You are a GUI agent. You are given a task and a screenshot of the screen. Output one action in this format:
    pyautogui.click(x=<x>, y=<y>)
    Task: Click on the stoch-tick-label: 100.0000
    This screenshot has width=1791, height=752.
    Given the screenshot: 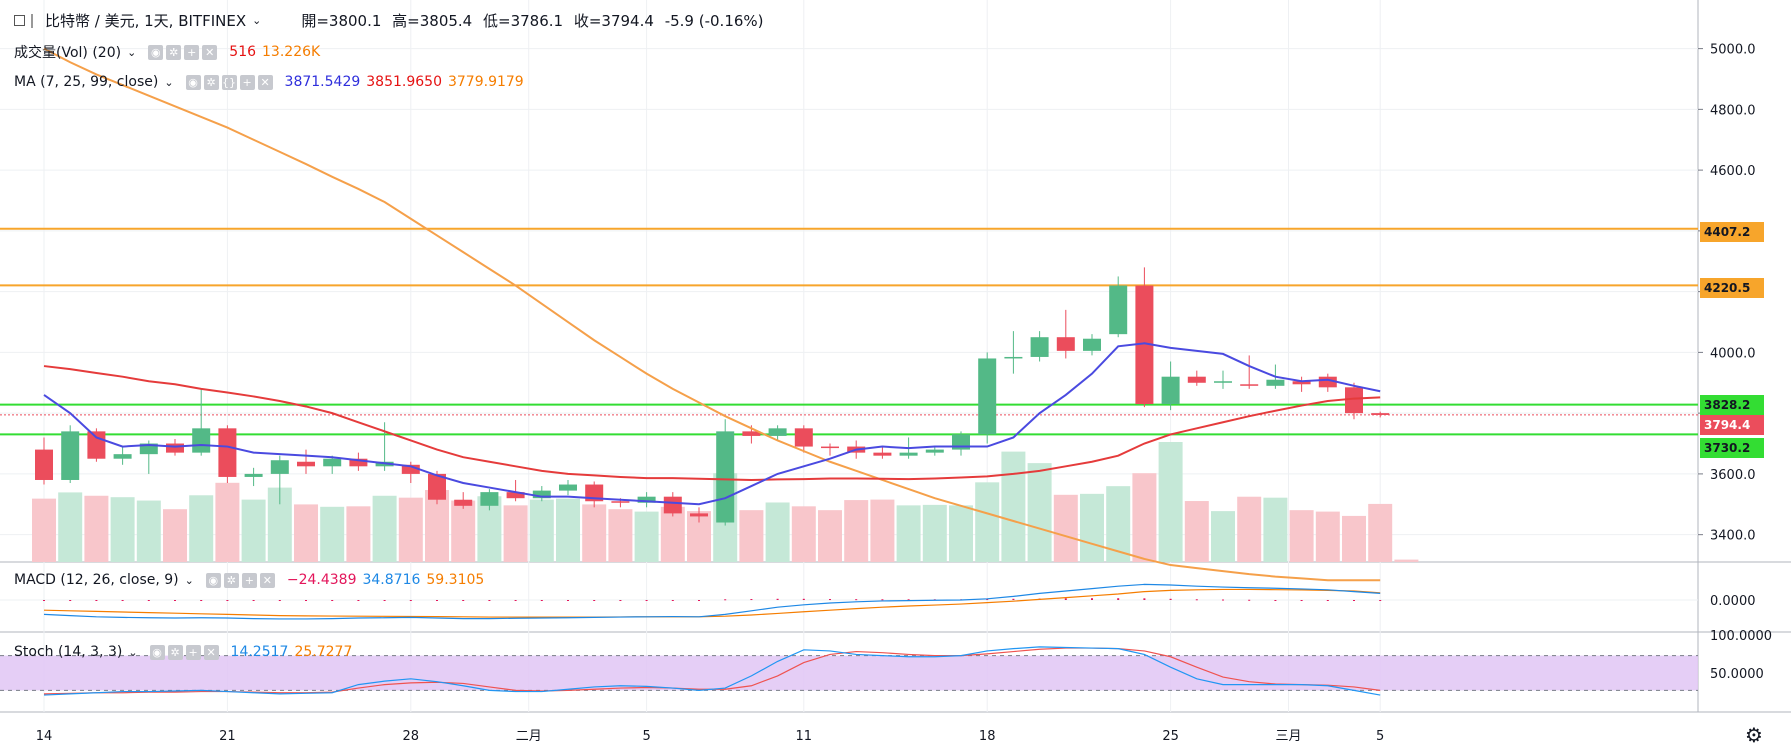 What is the action you would take?
    pyautogui.click(x=1741, y=636)
    